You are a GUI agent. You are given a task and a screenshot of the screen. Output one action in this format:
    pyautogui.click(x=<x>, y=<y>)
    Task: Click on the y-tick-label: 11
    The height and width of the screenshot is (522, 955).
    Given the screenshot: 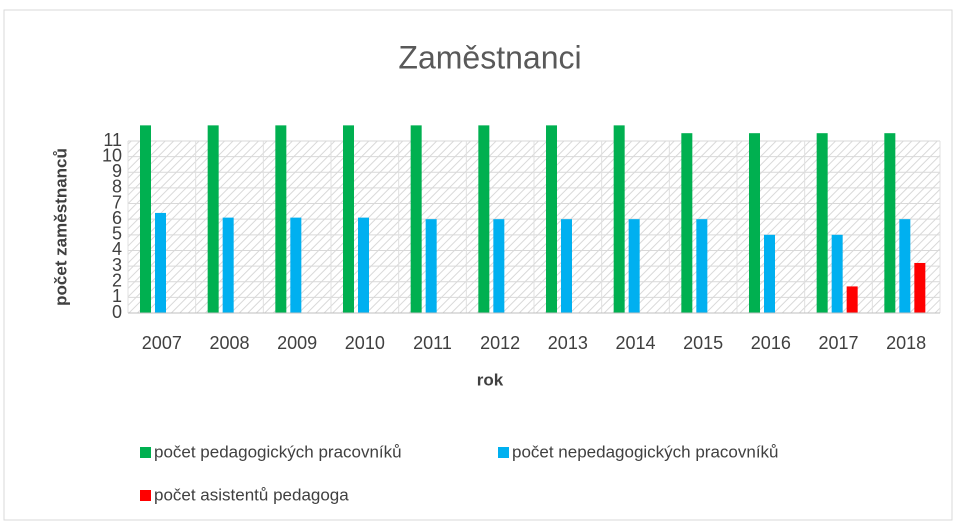 What is the action you would take?
    pyautogui.click(x=112, y=140)
    